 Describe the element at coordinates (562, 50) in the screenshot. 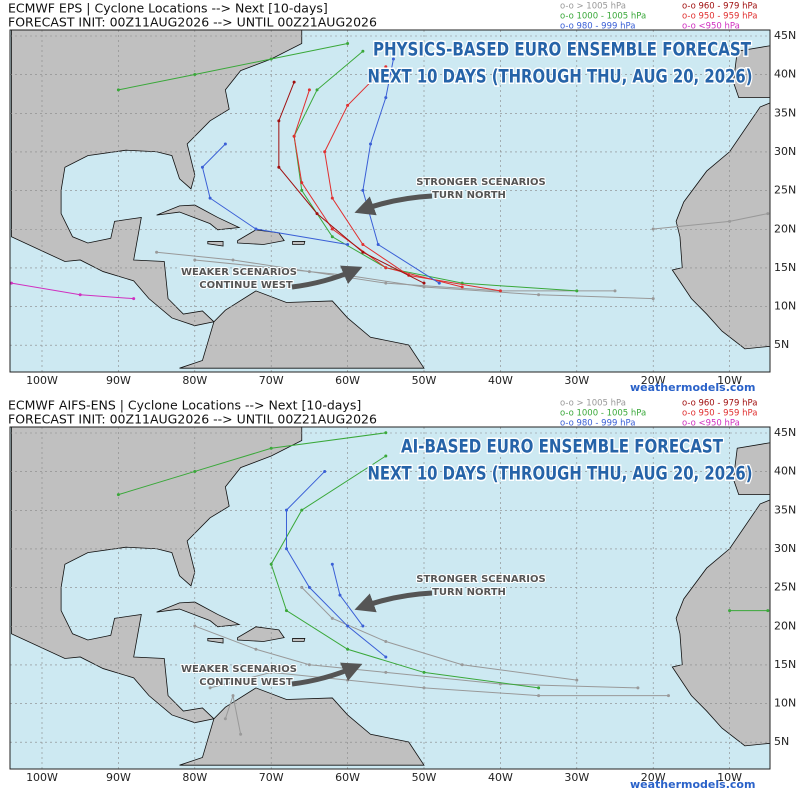

I see `forecast-title: PHYSICS-BASED EURO ENSEMBLE FORECAST` at that location.